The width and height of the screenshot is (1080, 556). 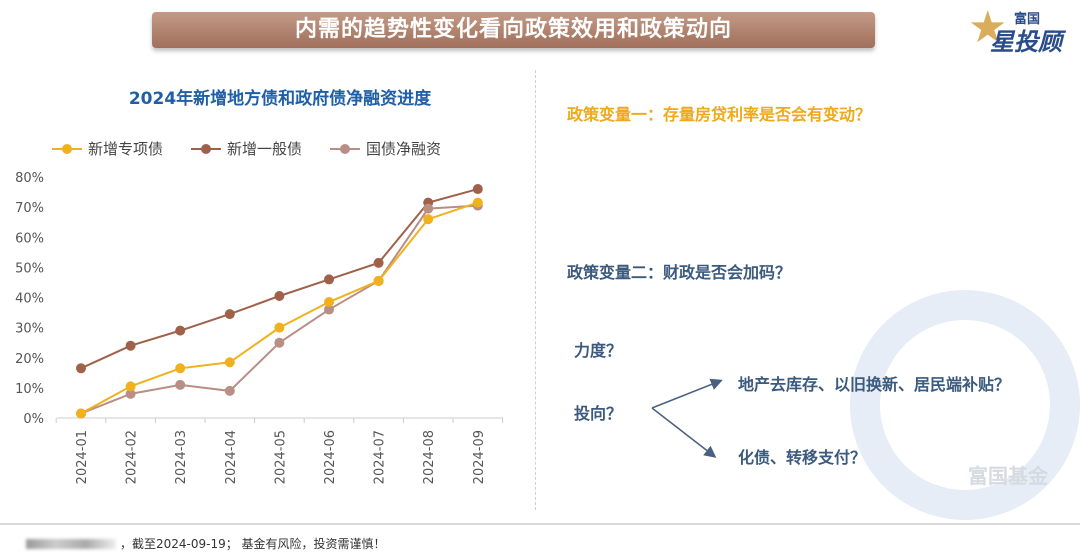 What do you see at coordinates (280, 457) in the screenshot?
I see `x-tick-label: 2024-05` at bounding box center [280, 457].